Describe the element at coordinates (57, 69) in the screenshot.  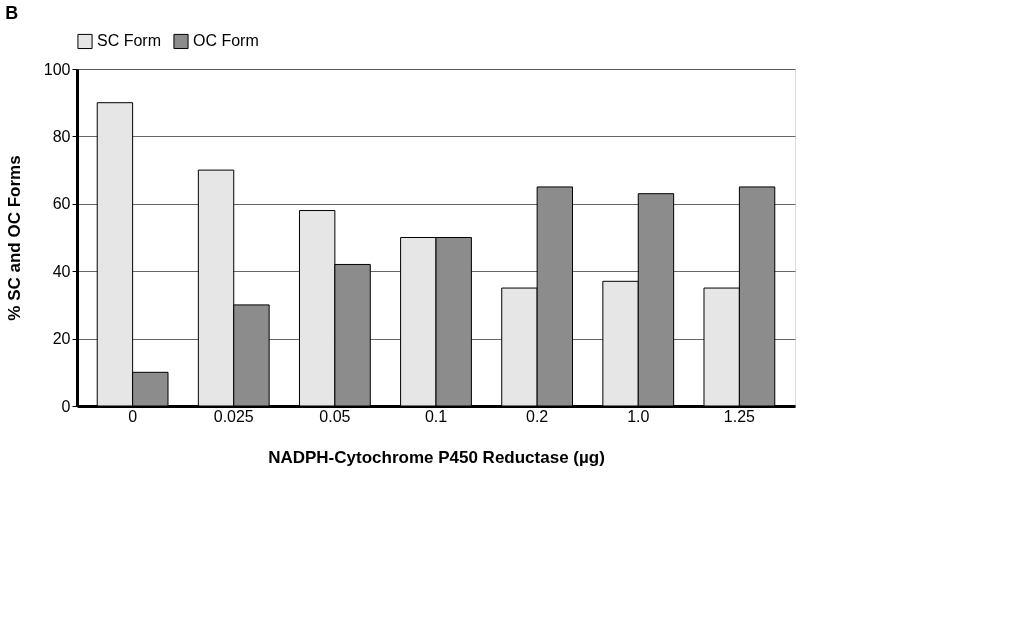
I see `y-tick-label: 100` at that location.